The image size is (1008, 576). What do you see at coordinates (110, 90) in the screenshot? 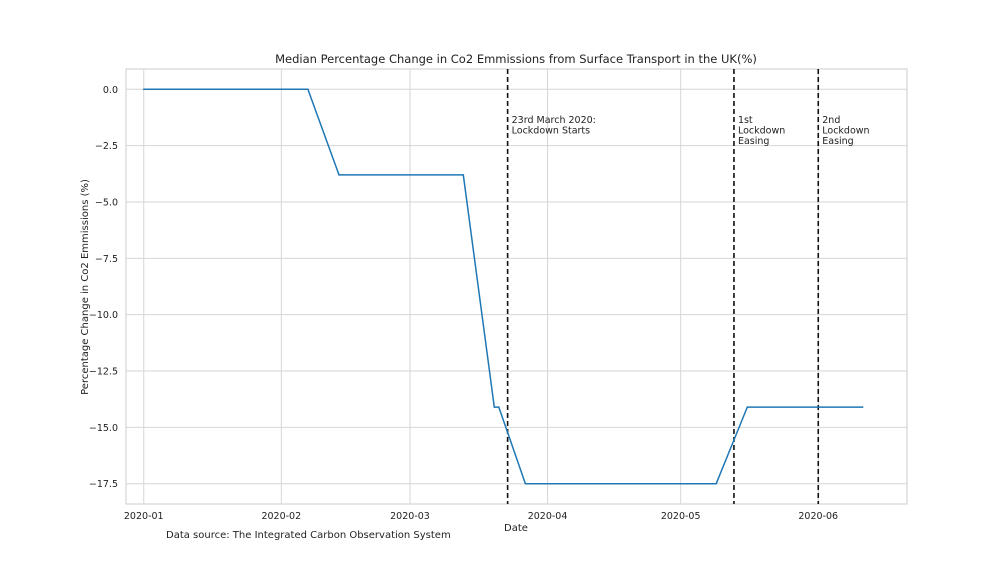
I see `y-tick-label: 0.0` at bounding box center [110, 90].